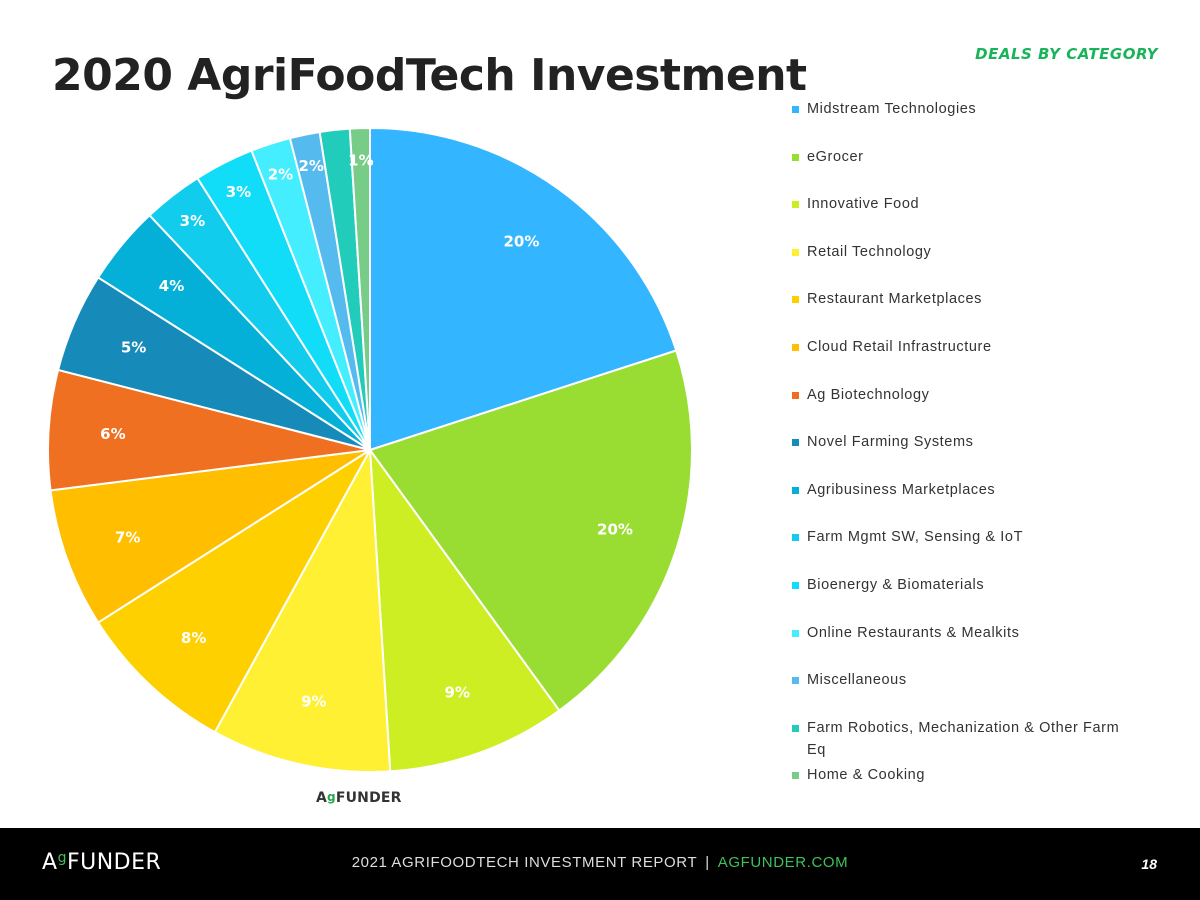  What do you see at coordinates (280, 174) in the screenshot?
I see `data-label-online-restaurants-mealkits: 2%` at bounding box center [280, 174].